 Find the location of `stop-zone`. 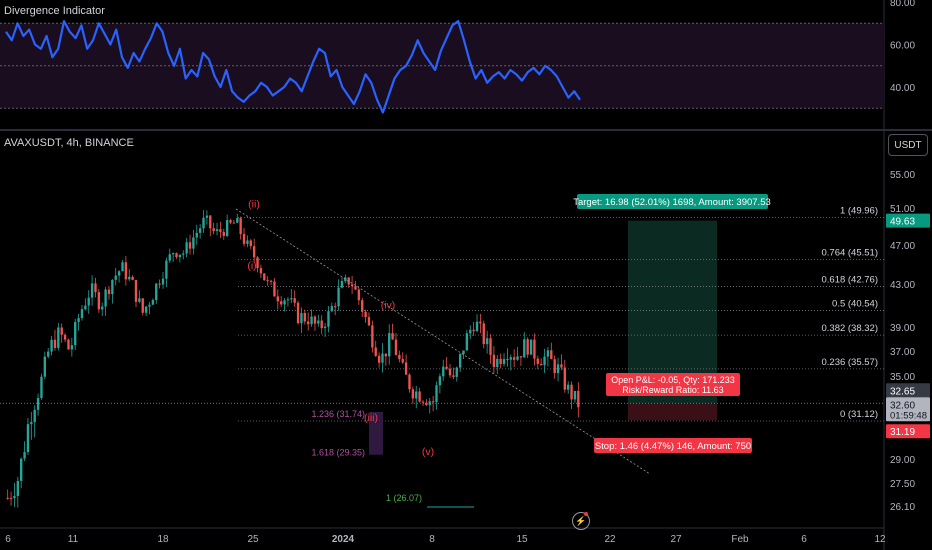

stop-zone is located at coordinates (672, 412).